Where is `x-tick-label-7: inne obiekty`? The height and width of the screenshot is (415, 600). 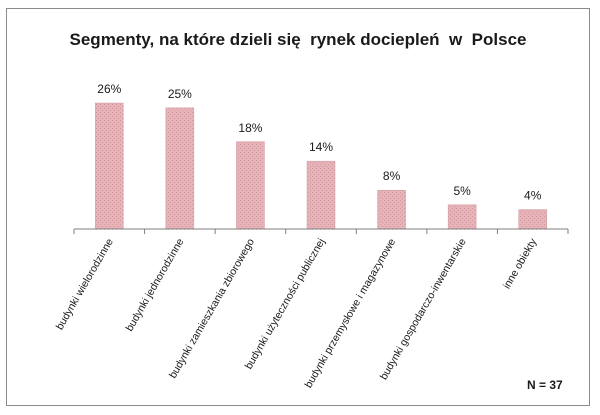
x-tick-label-7: inne obiekty is located at coordinates (520, 263).